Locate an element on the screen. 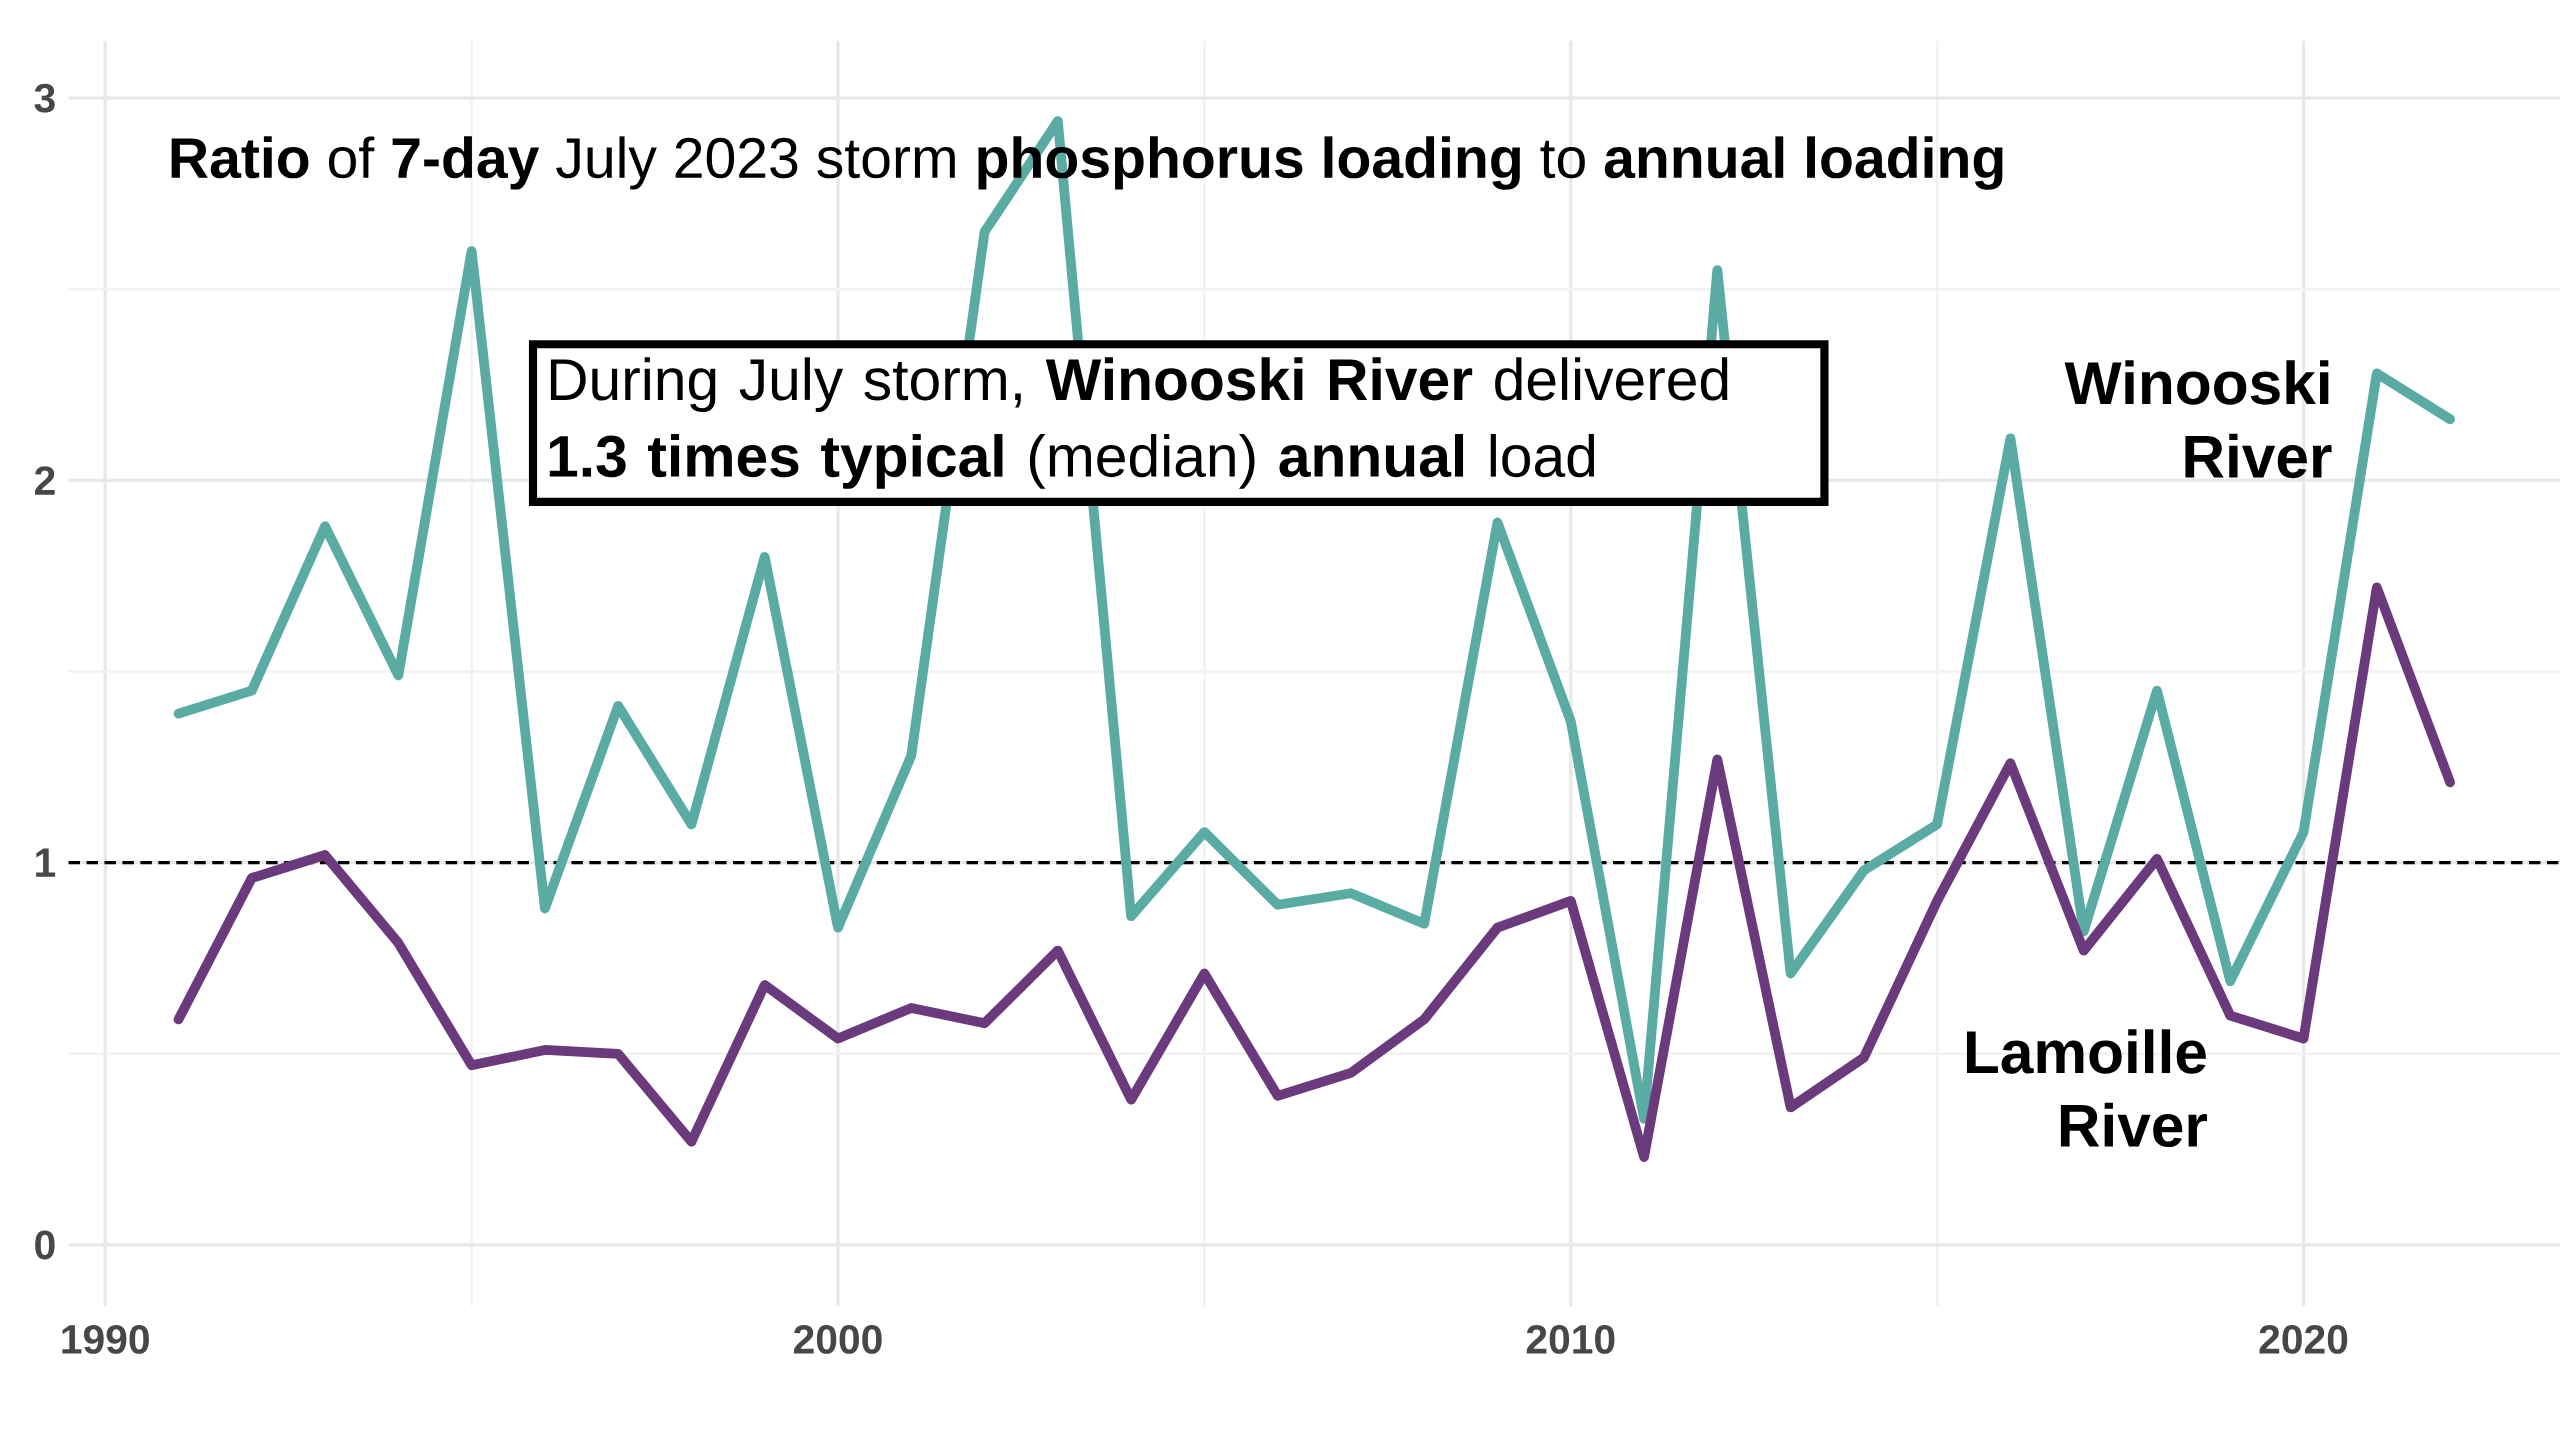  x-tick-label: 2010 is located at coordinates (1570, 1339).